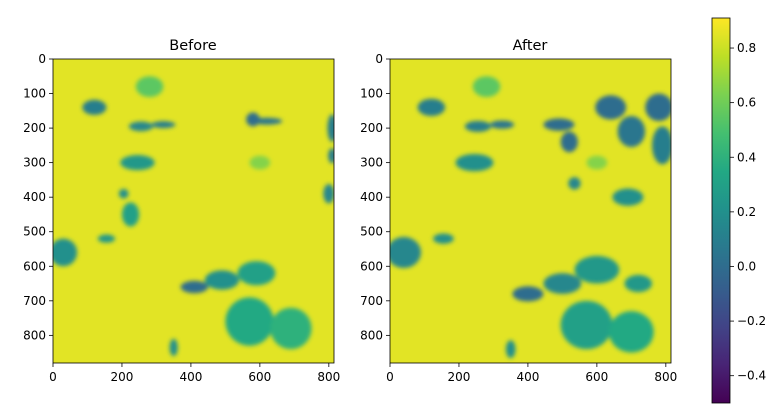 Image resolution: width=783 pixels, height=419 pixels. Describe the element at coordinates (746, 103) in the screenshot. I see `colorbar-tick-label: 0.6` at that location.